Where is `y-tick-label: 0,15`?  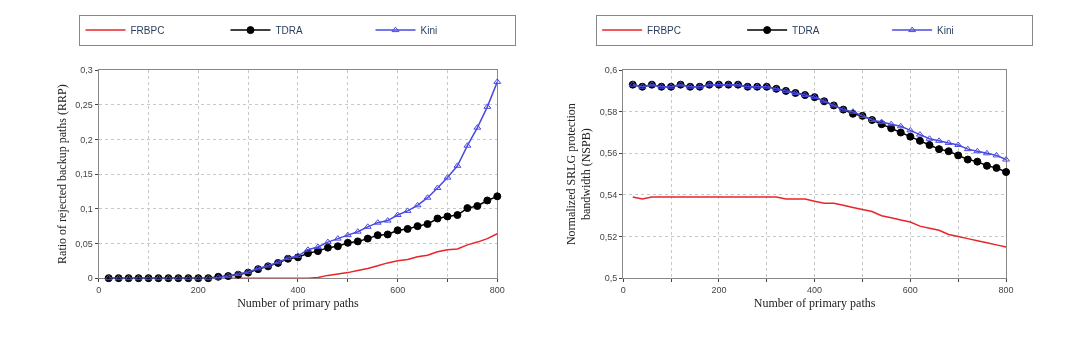 y-tick-label: 0,15 is located at coordinates (84, 174).